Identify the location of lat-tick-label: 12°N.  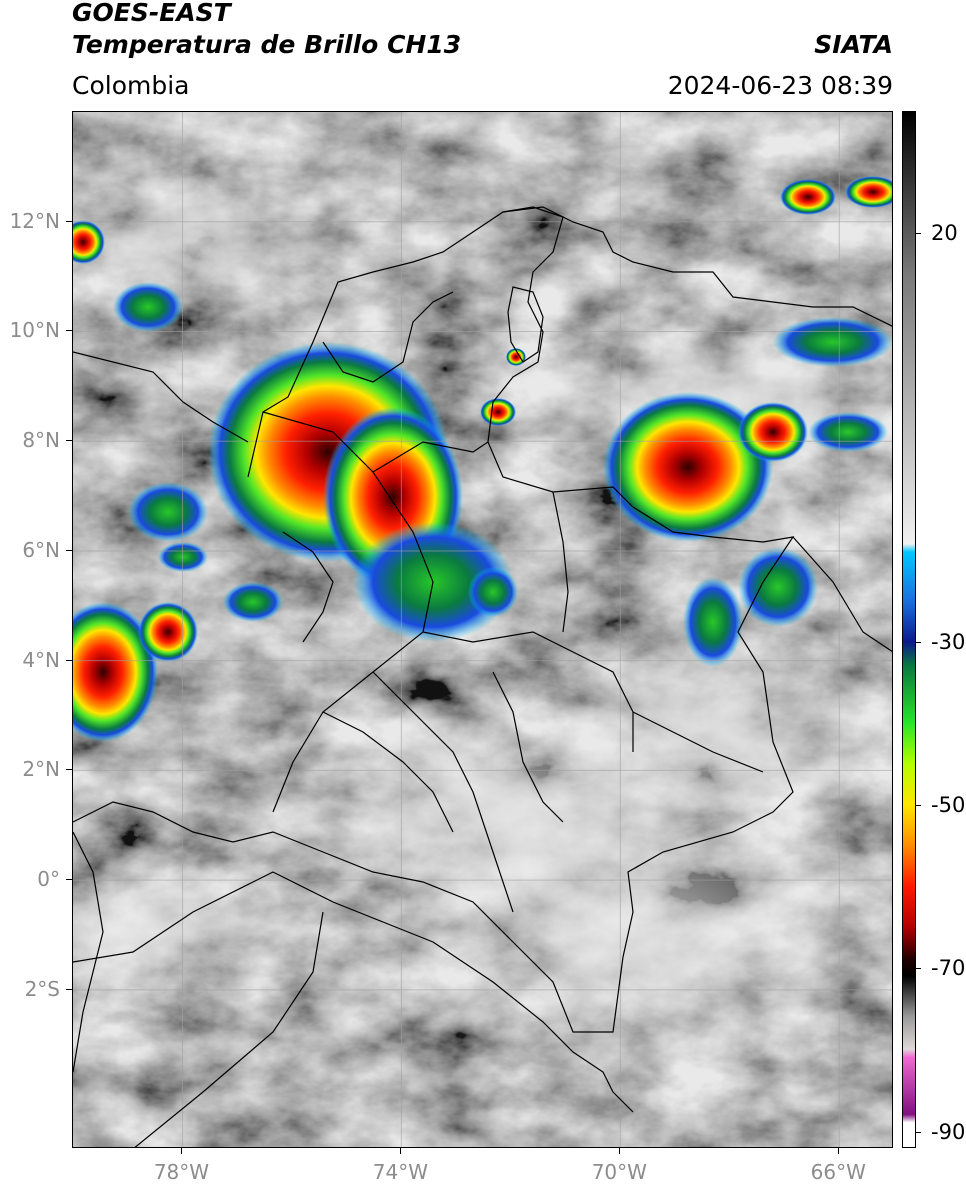
(34, 220).